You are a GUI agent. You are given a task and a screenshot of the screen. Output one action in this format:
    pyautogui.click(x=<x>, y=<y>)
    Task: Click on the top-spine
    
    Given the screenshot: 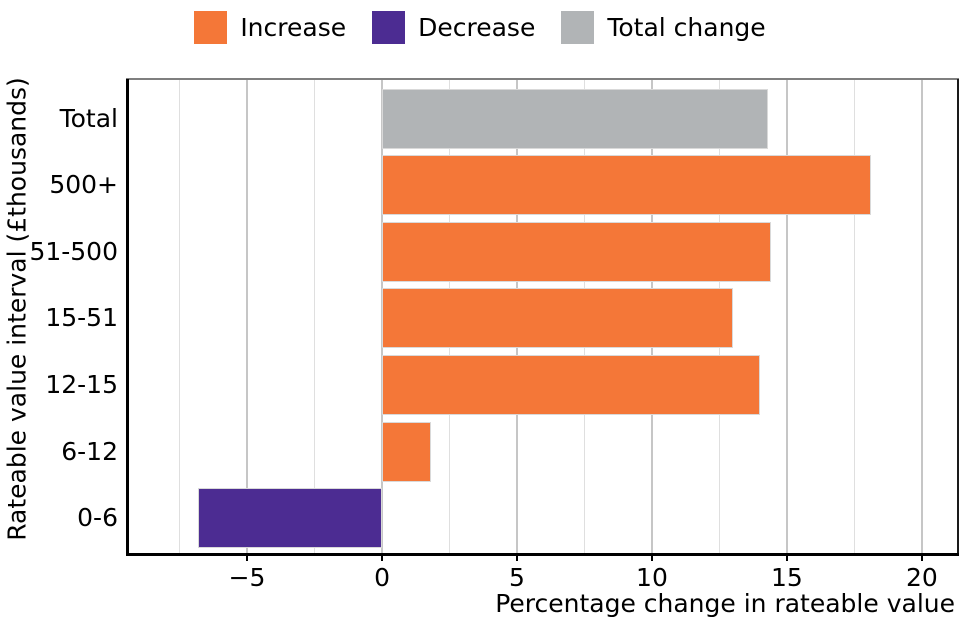 What is the action you would take?
    pyautogui.click(x=542, y=79)
    